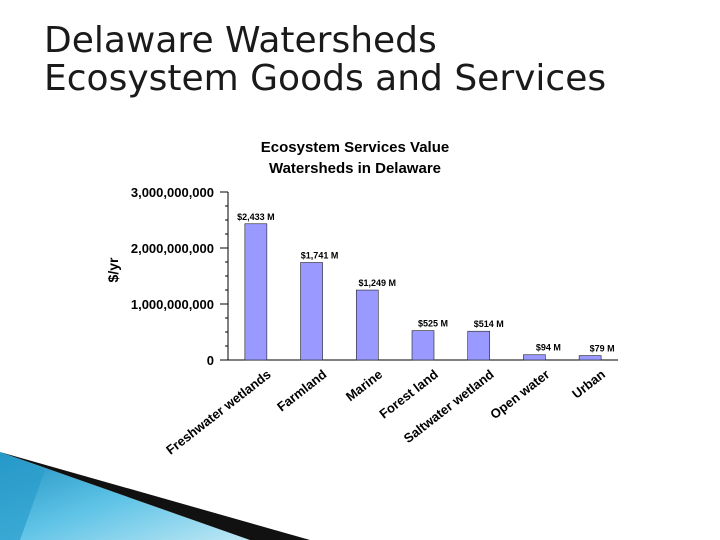 The width and height of the screenshot is (720, 540). I want to click on slide-title-line-1: Delaware Watersheds, so click(240, 40).